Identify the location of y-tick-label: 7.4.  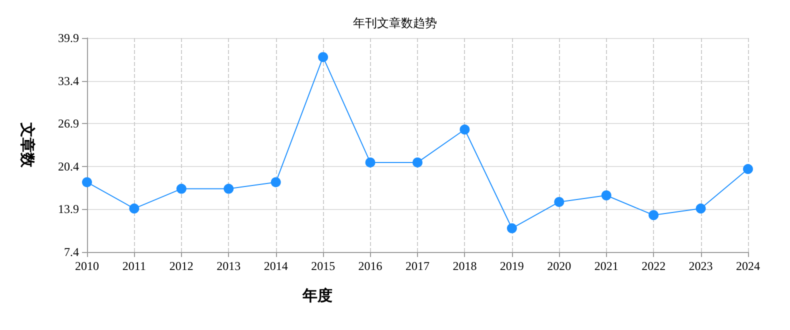
(71, 252).